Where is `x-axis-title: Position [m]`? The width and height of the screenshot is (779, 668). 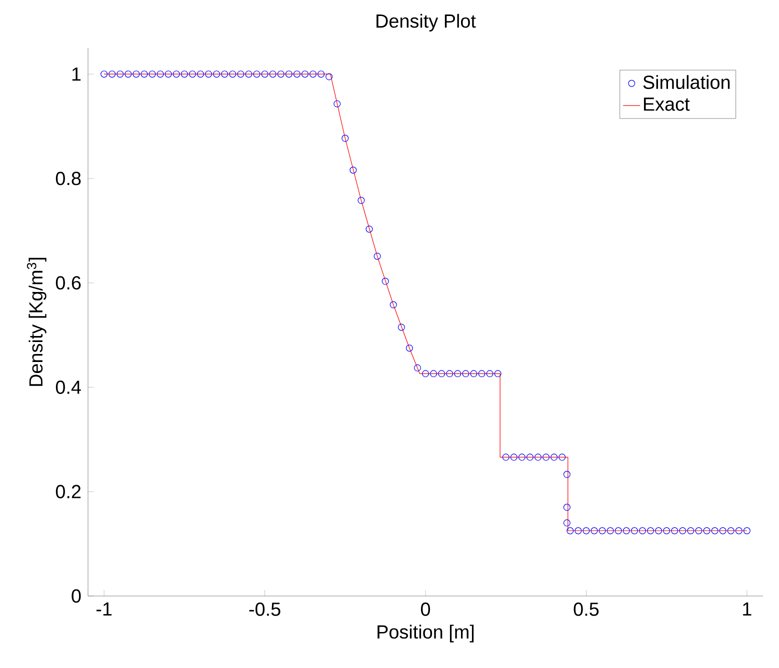
x-axis-title: Position [m] is located at coordinates (426, 633).